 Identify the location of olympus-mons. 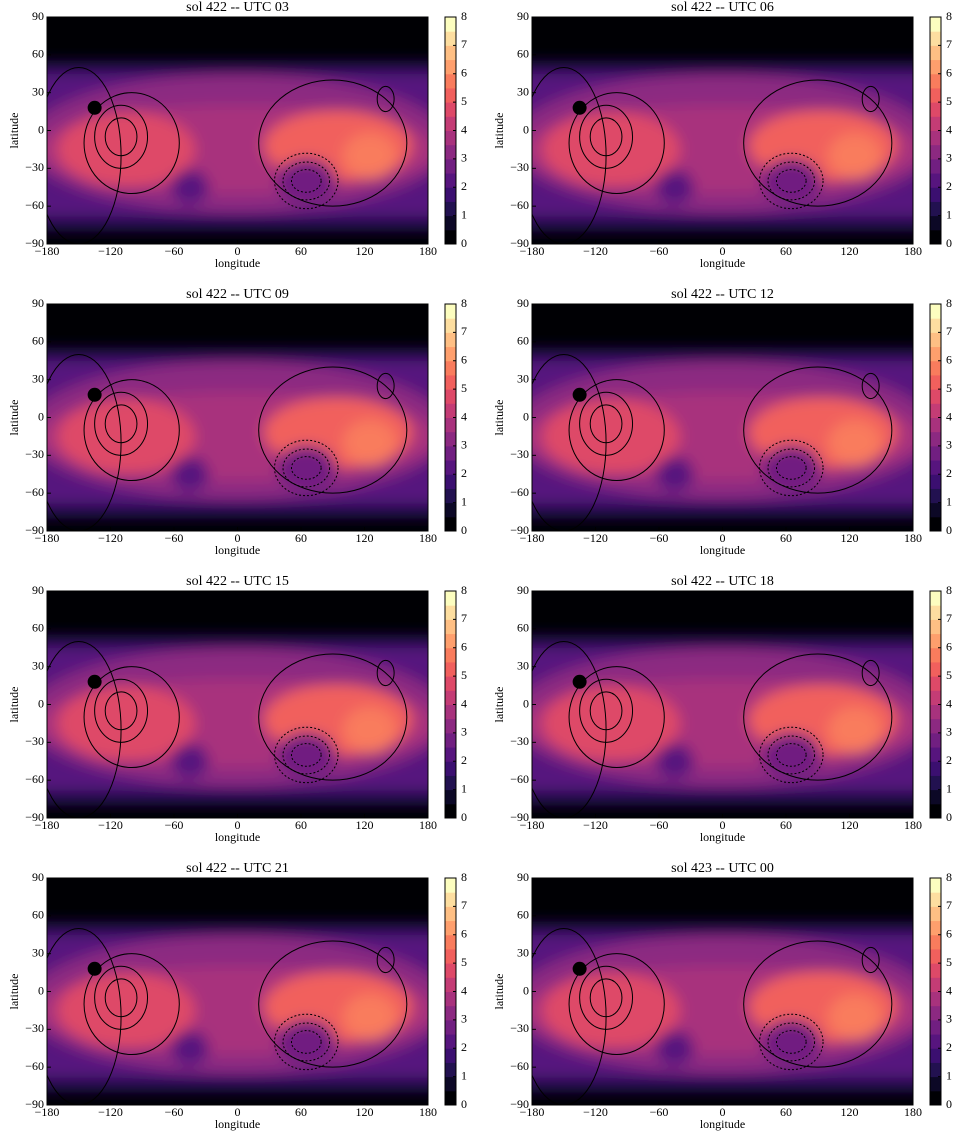
(94, 968).